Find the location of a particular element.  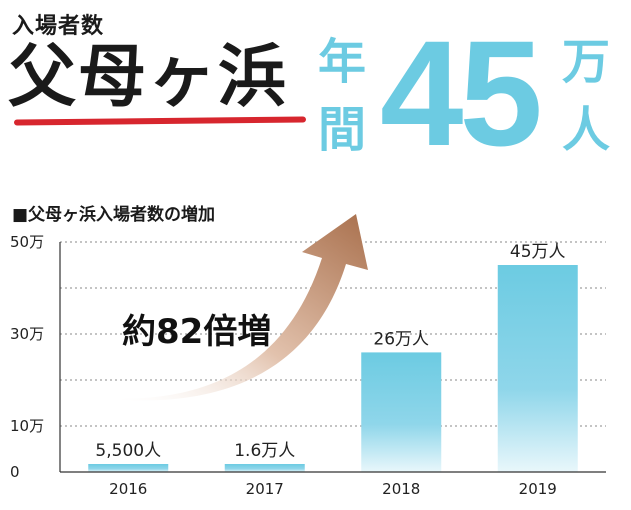

x-tick-label: 2016 is located at coordinates (128, 489).